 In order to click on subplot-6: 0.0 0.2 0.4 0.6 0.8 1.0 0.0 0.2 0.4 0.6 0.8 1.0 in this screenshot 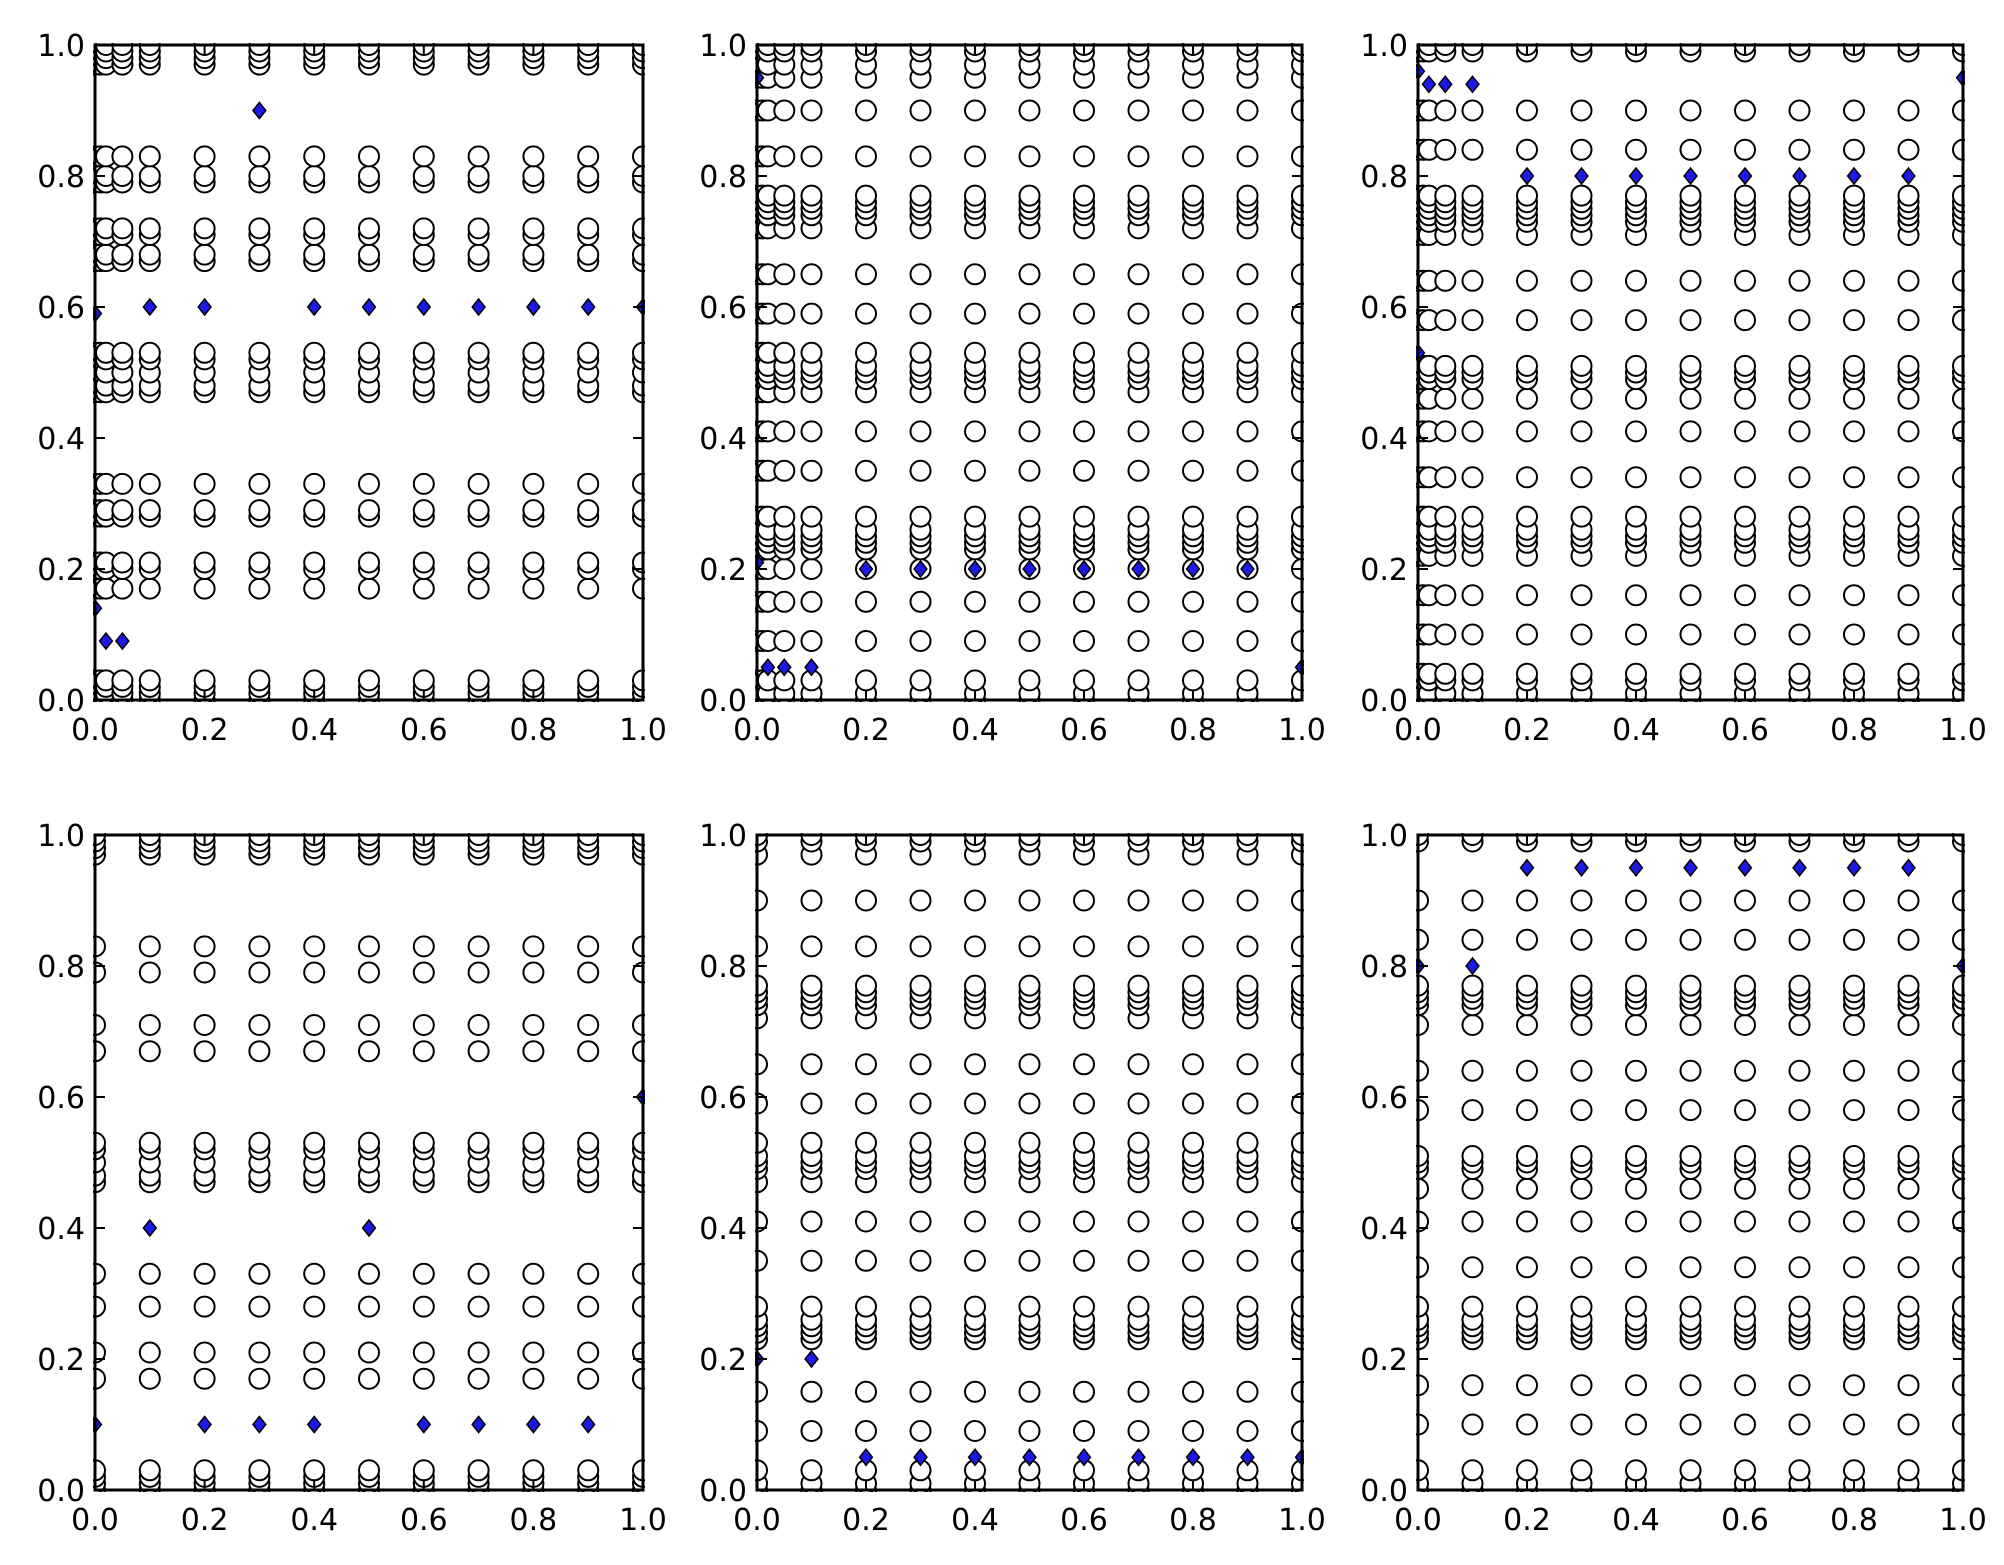, I will do `click(1673, 1178)`.